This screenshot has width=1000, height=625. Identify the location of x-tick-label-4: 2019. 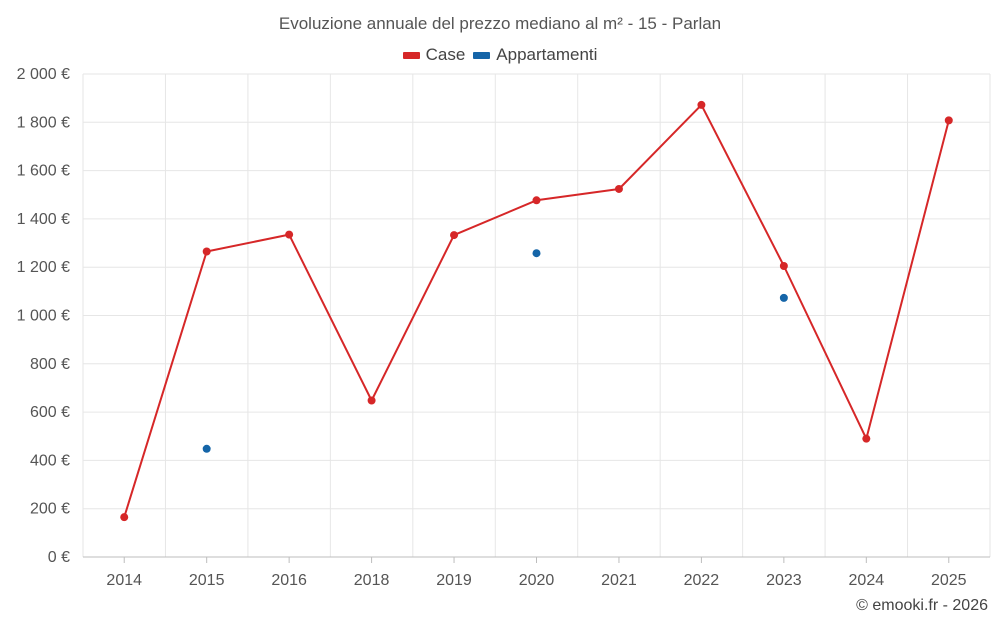
(454, 580).